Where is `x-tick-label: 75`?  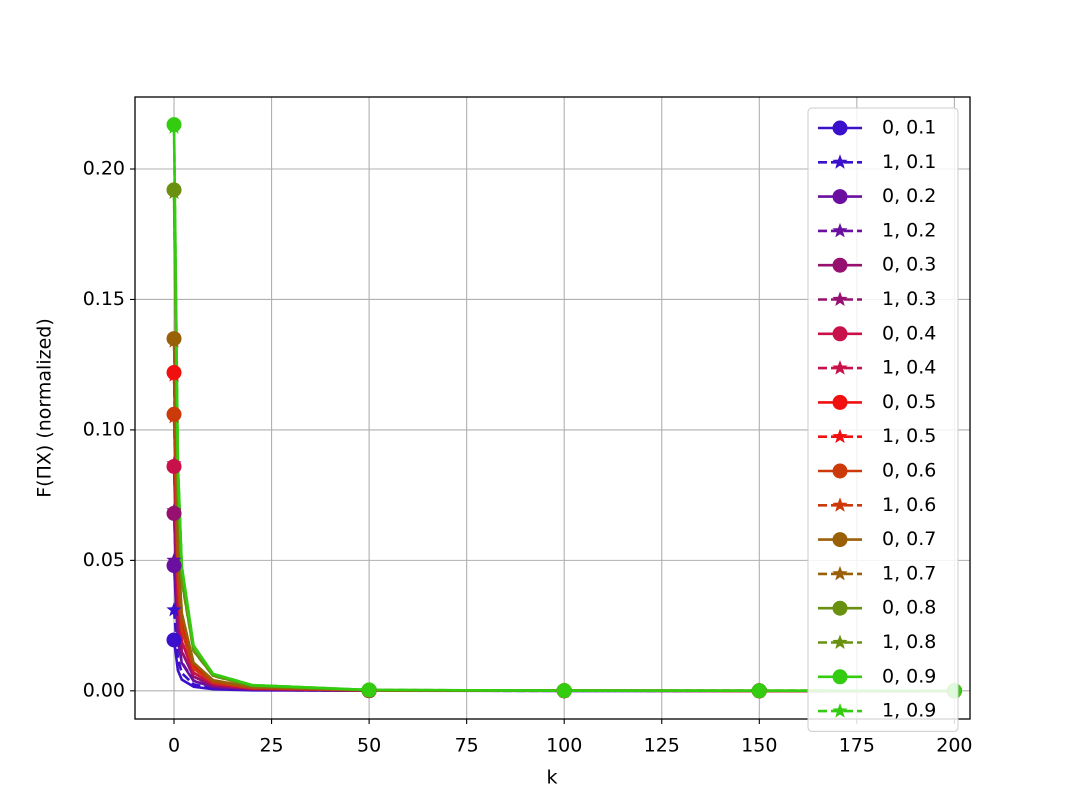 x-tick-label: 75 is located at coordinates (467, 746).